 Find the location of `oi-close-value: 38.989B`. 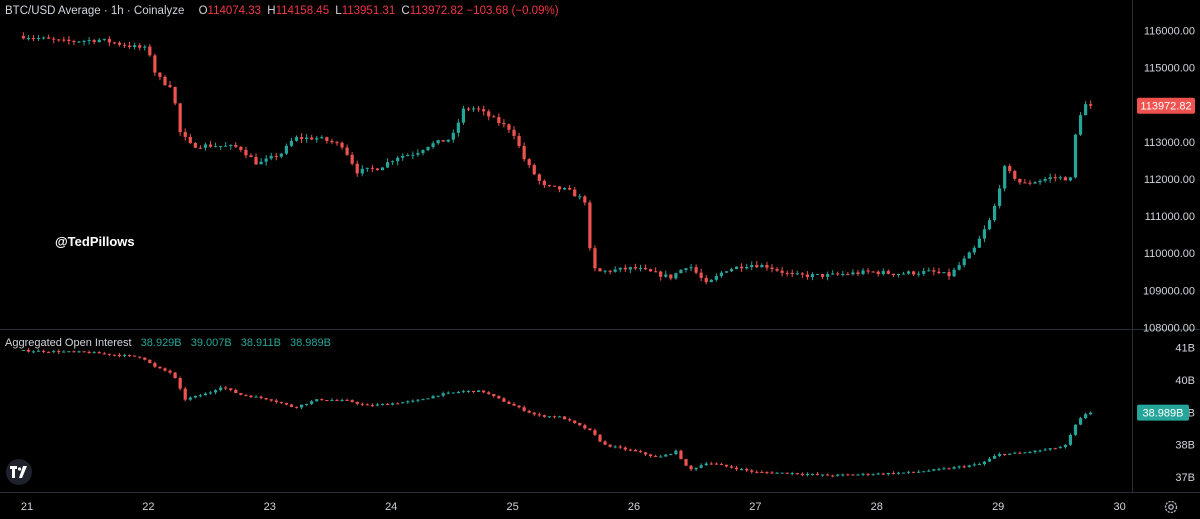

oi-close-value: 38.989B is located at coordinates (310, 343).